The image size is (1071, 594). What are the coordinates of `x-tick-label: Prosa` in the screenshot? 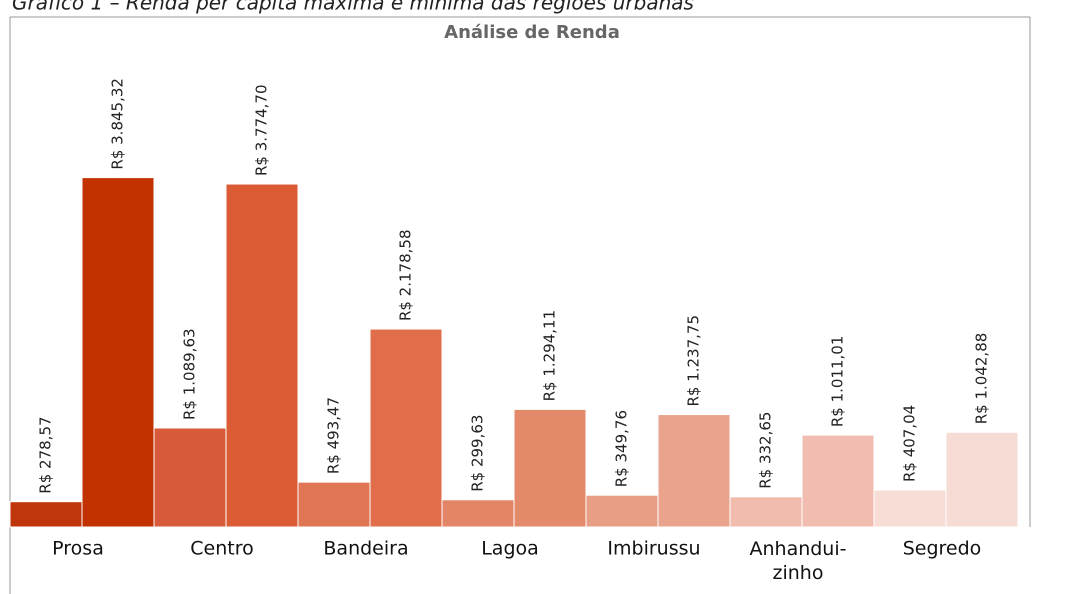 It's located at (78, 549).